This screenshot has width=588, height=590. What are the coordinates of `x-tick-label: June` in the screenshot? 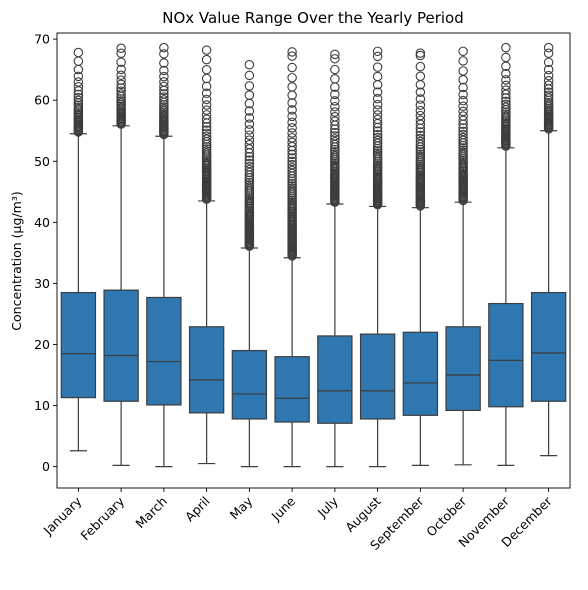 It's located at (283, 508).